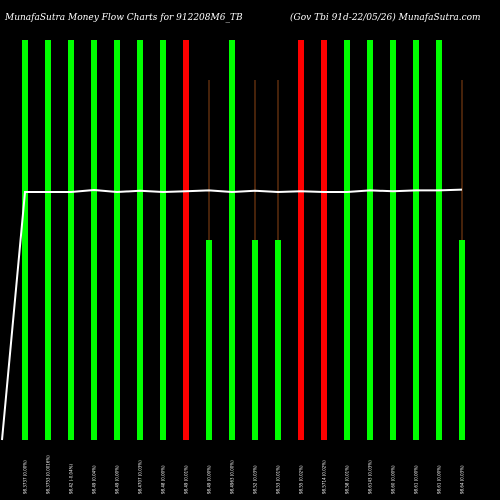 The width and height of the screenshot is (500, 500). What do you see at coordinates (140, 477) in the screenshot?
I see `x-tick-label: 98.4707 (0.03%)` at bounding box center [140, 477].